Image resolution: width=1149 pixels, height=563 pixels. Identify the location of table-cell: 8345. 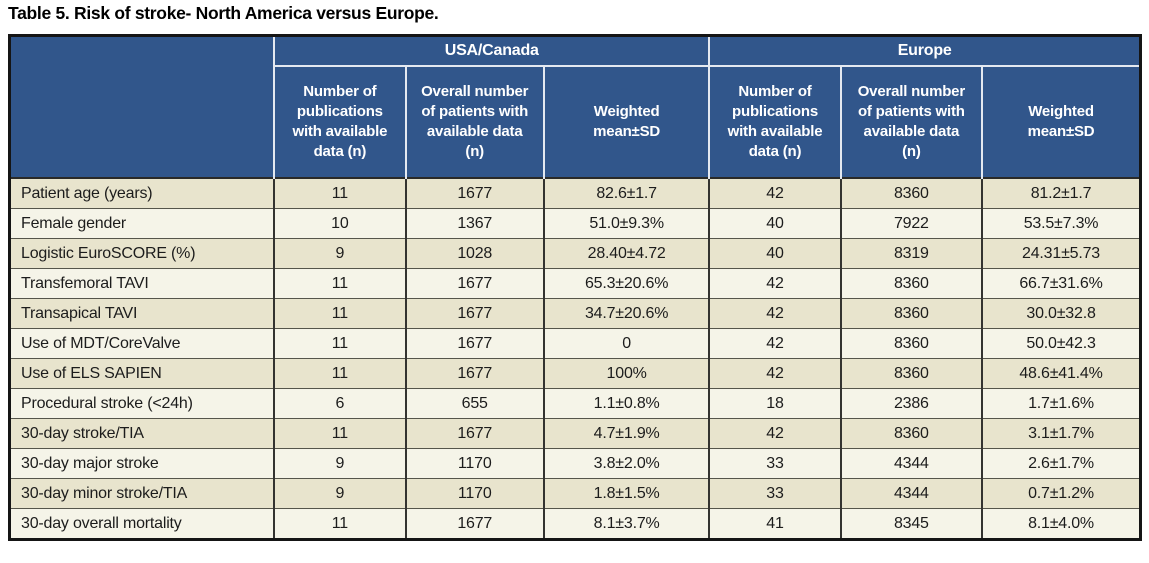
(911, 524).